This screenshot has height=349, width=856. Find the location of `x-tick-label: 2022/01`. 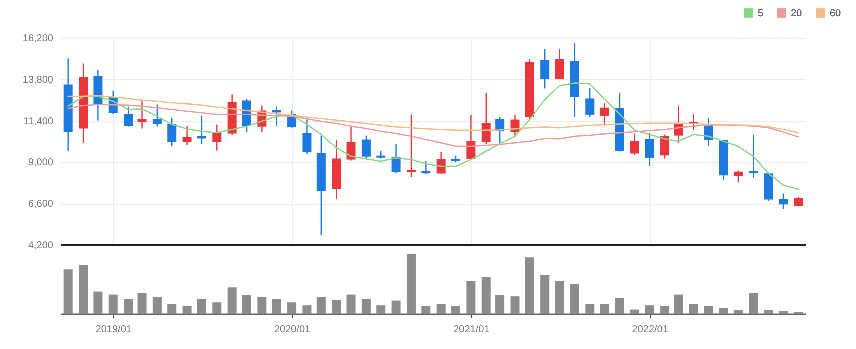

x-tick-label: 2022/01 is located at coordinates (650, 330).